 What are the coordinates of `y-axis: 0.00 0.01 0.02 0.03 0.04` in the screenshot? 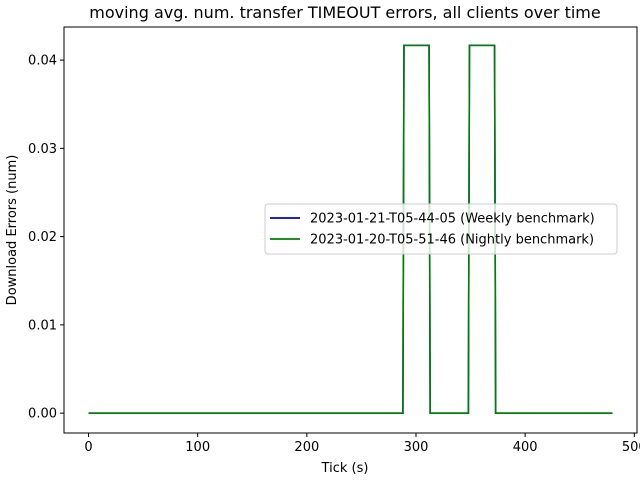 It's located at (46, 238).